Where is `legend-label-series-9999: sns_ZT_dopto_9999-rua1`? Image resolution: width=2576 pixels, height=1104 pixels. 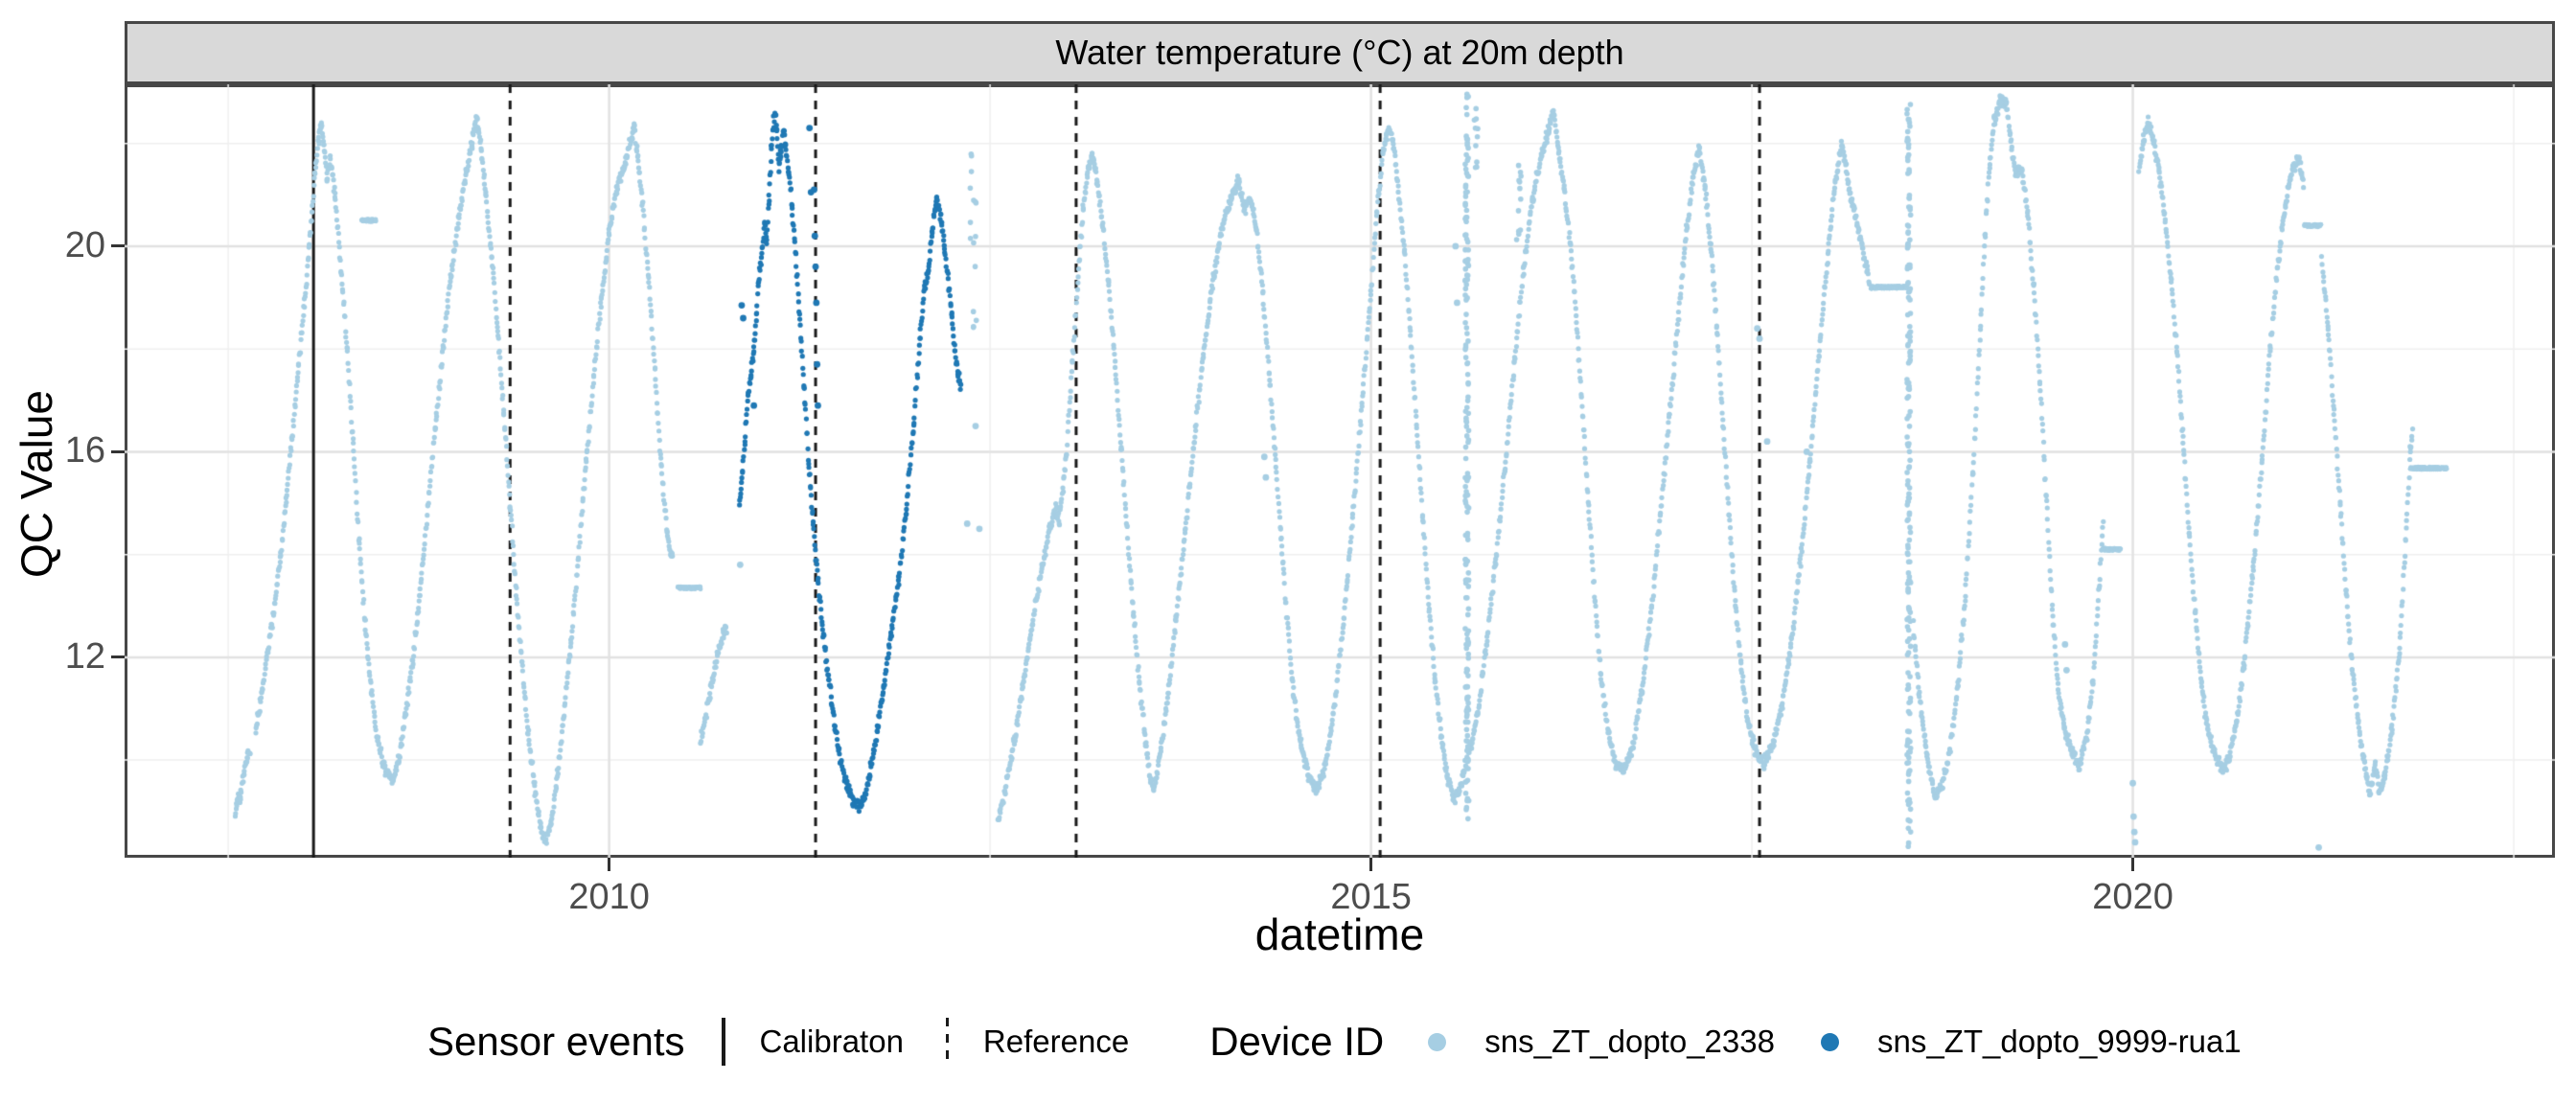
legend-label-series-9999: sns_ZT_dopto_9999-rua1 is located at coordinates (2059, 1041).